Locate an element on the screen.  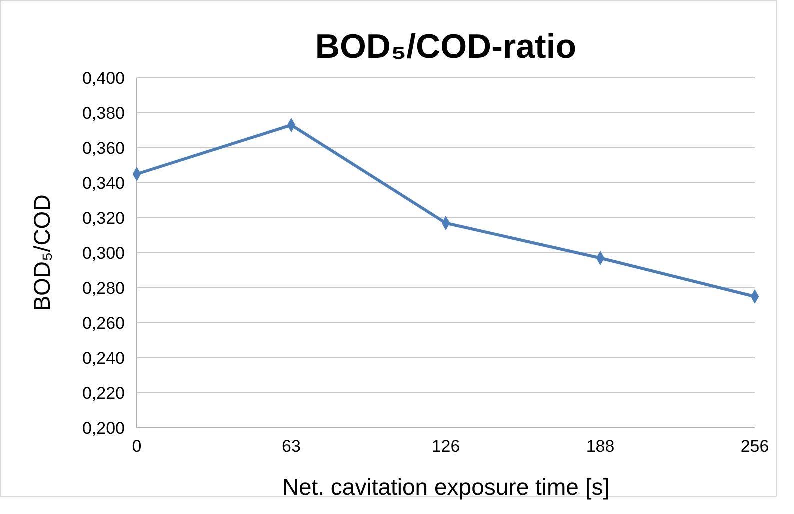
y-tick-label: 0,400 is located at coordinates (103, 78).